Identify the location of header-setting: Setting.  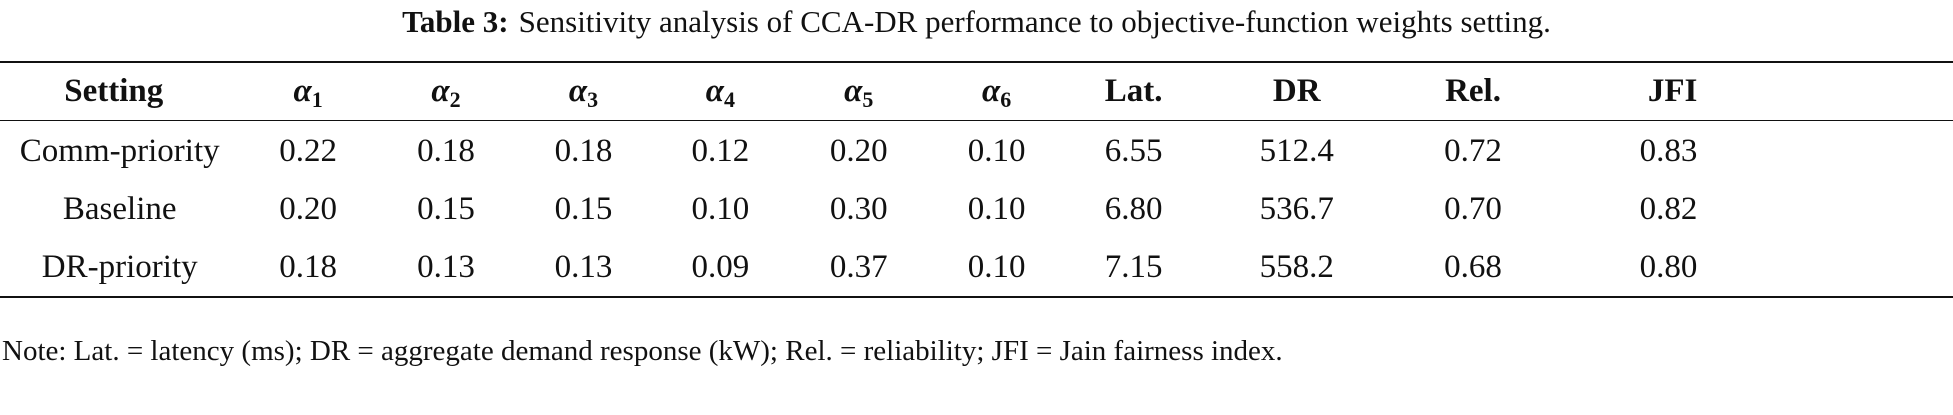
(114, 91).